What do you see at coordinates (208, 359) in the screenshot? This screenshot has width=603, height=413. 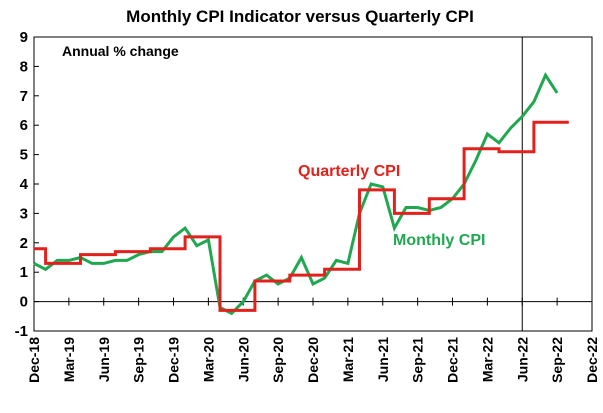 I see `x-tick-label: Mar-20` at bounding box center [208, 359].